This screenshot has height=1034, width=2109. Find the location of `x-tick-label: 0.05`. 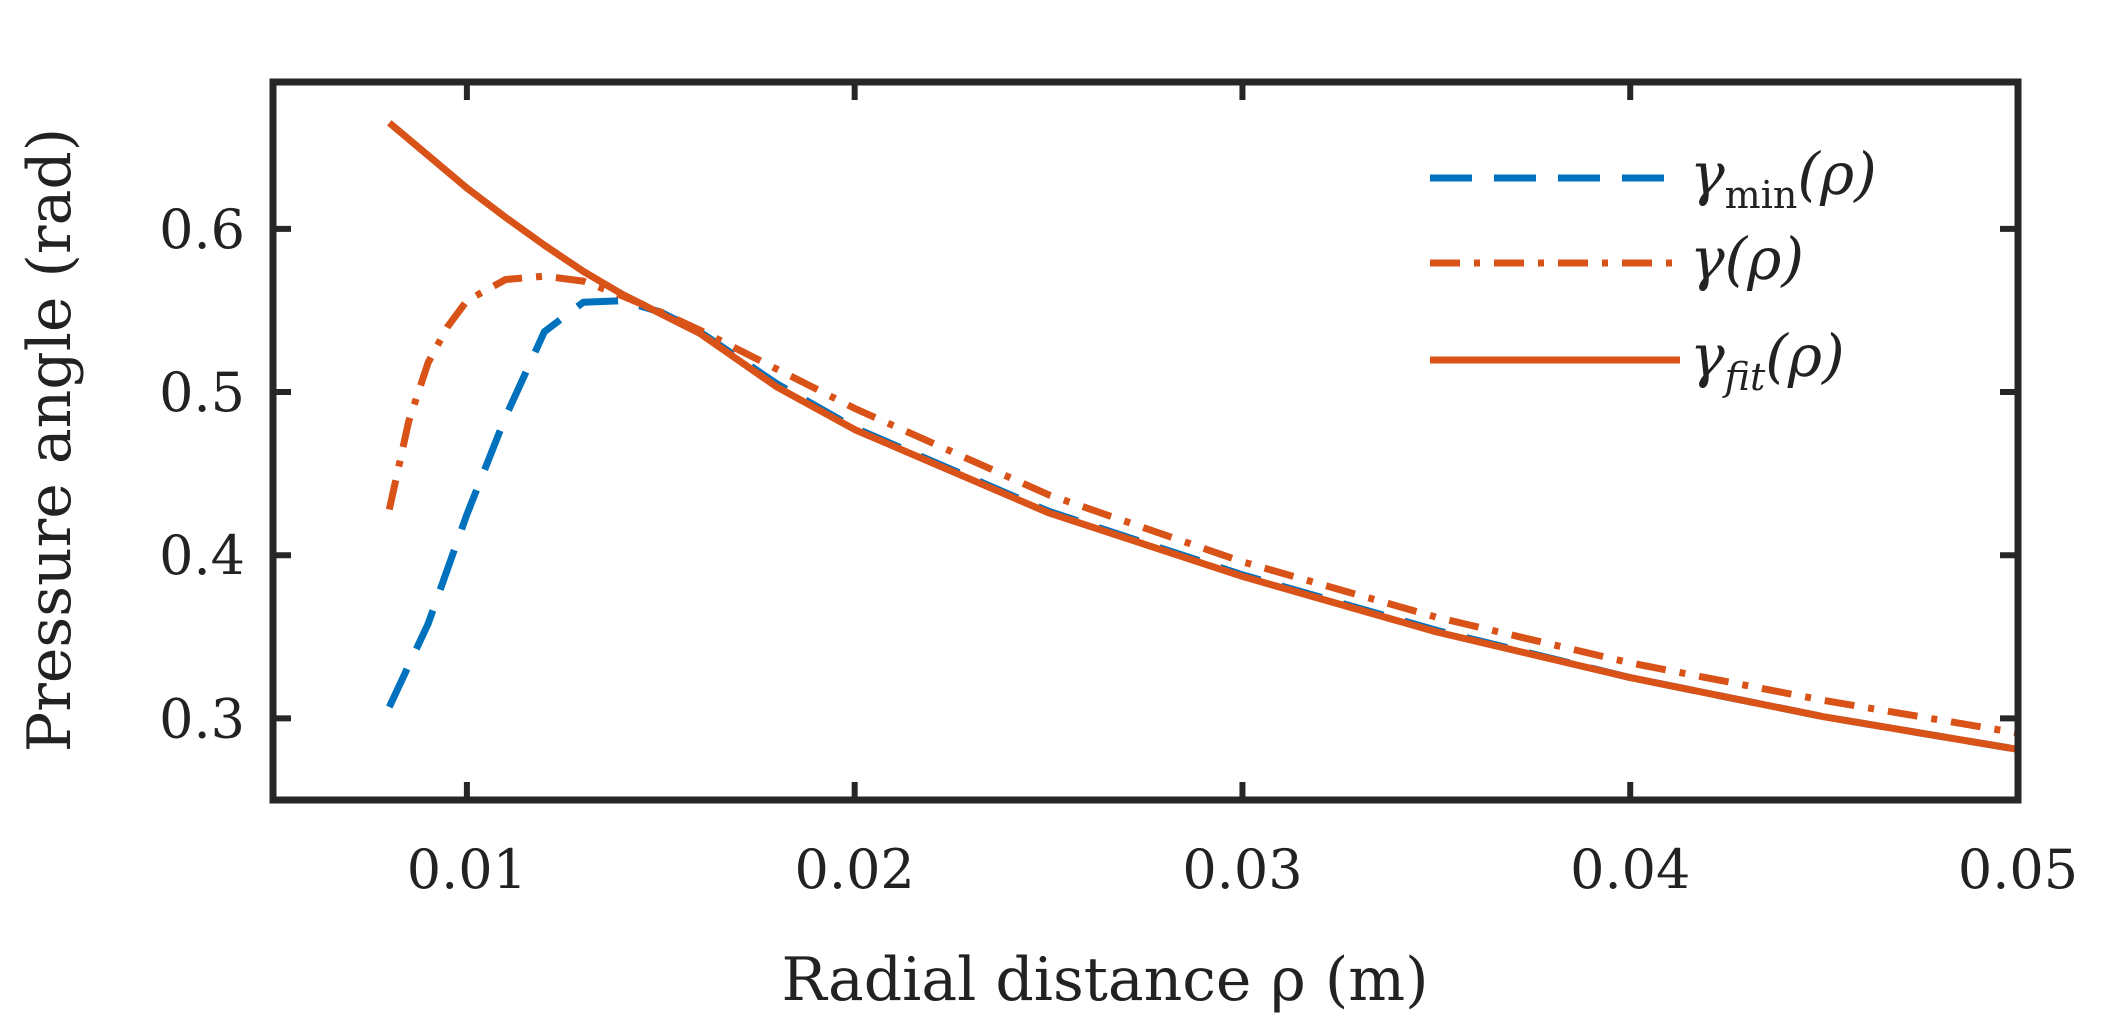

x-tick-label: 0.05 is located at coordinates (2018, 869).